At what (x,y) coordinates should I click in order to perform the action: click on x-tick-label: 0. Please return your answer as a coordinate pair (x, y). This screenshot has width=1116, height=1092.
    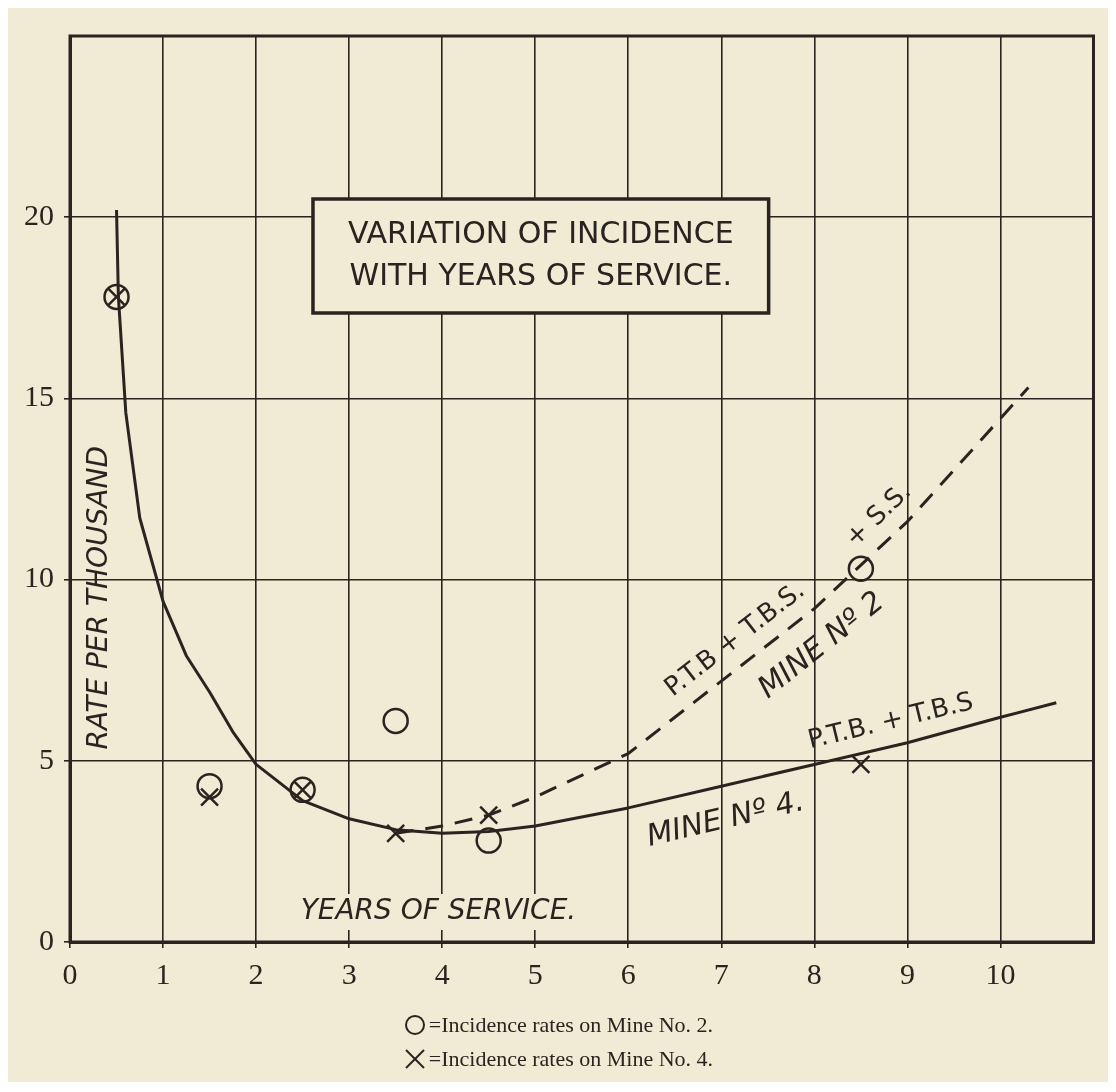
    Looking at the image, I should click on (70, 973).